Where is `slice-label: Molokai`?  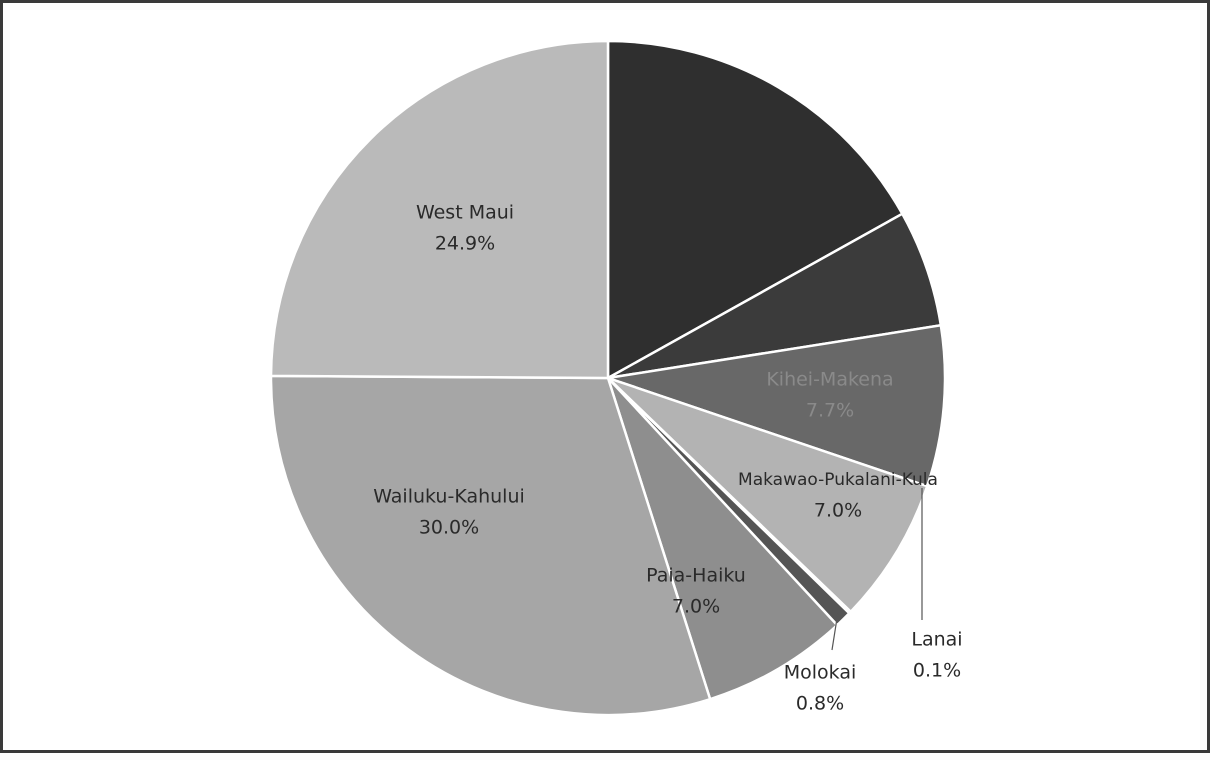 slice-label: Molokai is located at coordinates (820, 673).